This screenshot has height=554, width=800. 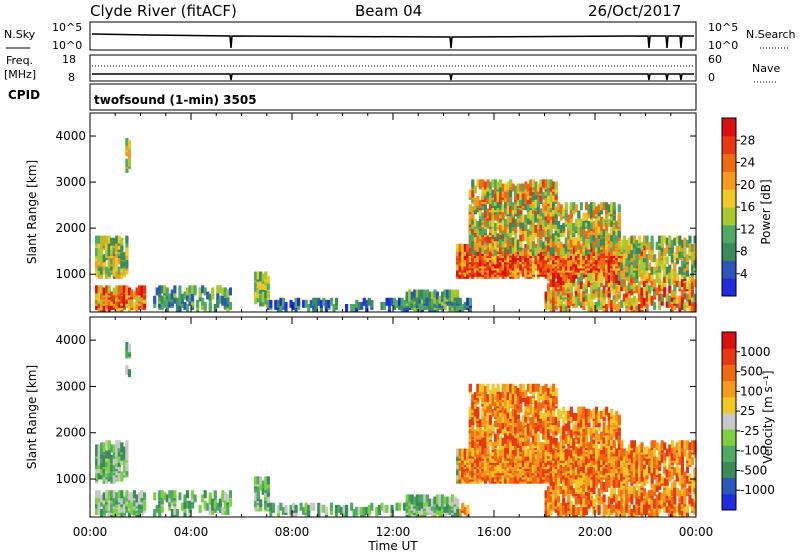 What do you see at coordinates (70, 136) in the screenshot?
I see `y-tick-label: 4000` at bounding box center [70, 136].